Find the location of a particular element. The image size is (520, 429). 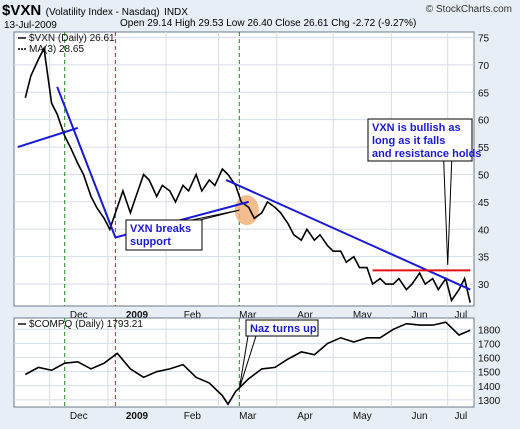

y-tick-label: 75 is located at coordinates (484, 38).